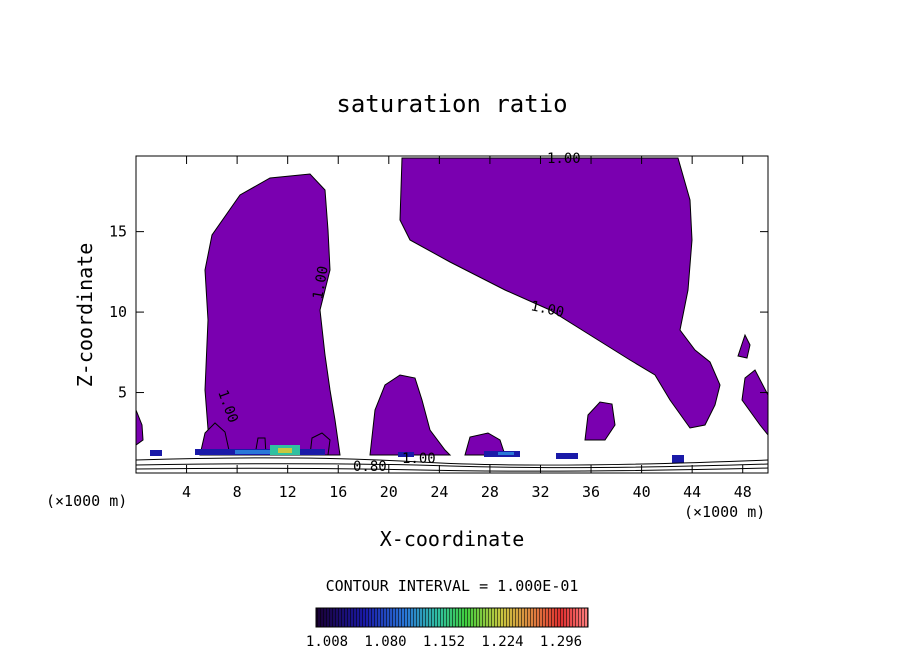 This screenshot has height=654, width=904. Describe the element at coordinates (118, 232) in the screenshot. I see `y-tick-label: 15` at that location.